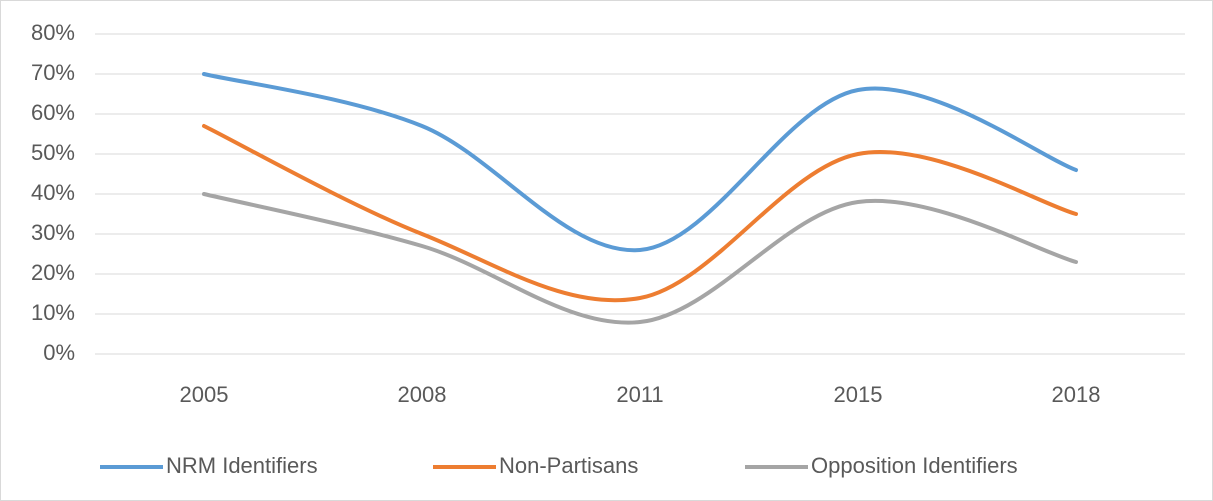 This screenshot has width=1213, height=501. I want to click on x-tick-label: 2011, so click(639, 394).